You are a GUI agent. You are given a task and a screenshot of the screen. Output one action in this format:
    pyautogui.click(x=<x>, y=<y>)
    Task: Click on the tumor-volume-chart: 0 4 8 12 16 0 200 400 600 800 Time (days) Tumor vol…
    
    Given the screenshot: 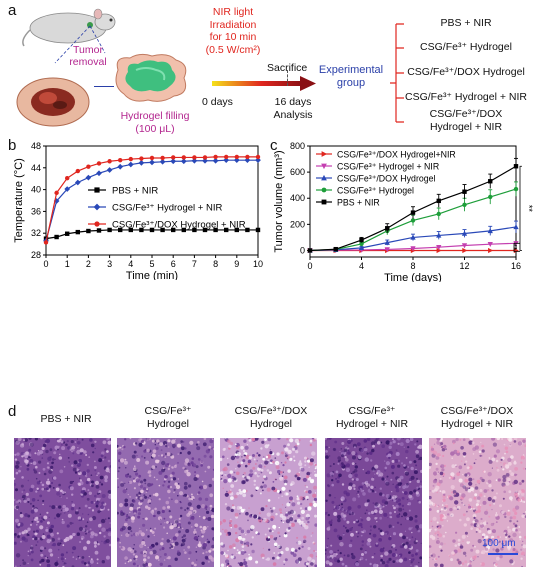 What is the action you would take?
    pyautogui.click(x=403, y=211)
    